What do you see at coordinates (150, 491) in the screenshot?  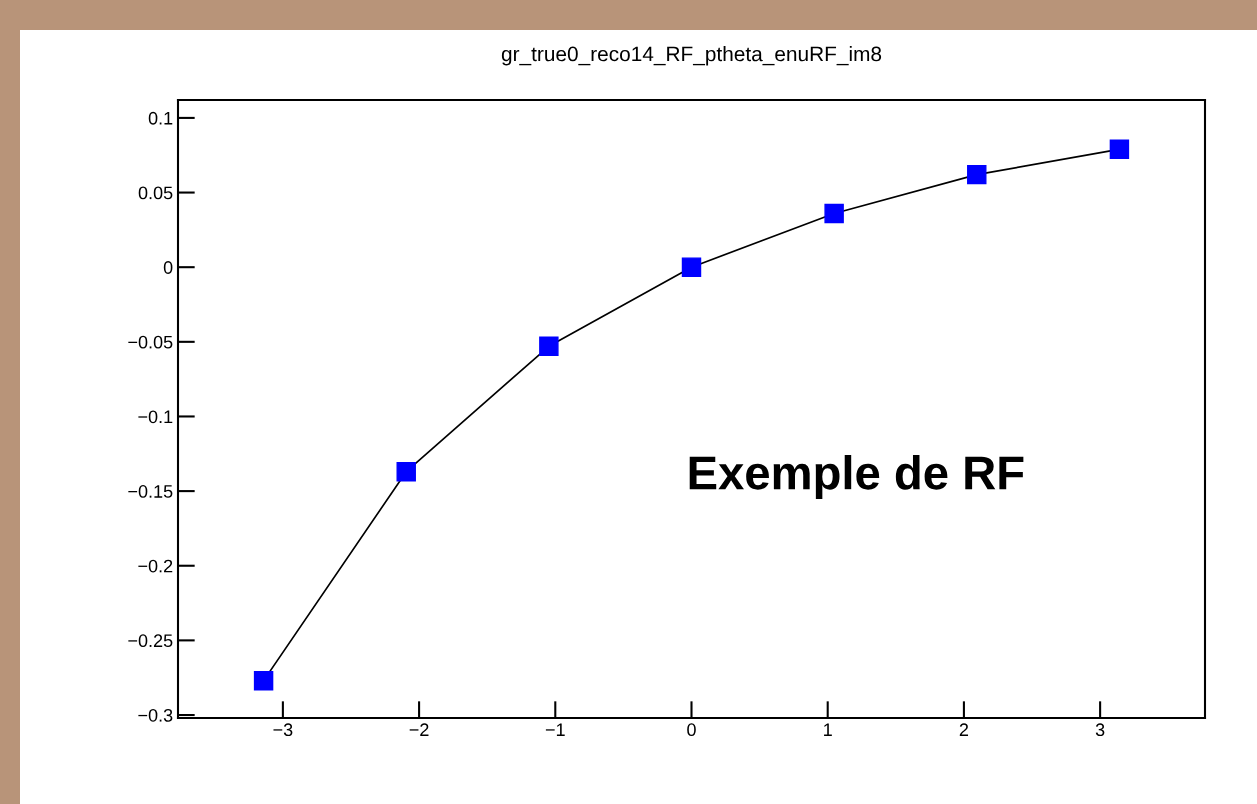 I see `y-tick-label: −0.15` at bounding box center [150, 491].